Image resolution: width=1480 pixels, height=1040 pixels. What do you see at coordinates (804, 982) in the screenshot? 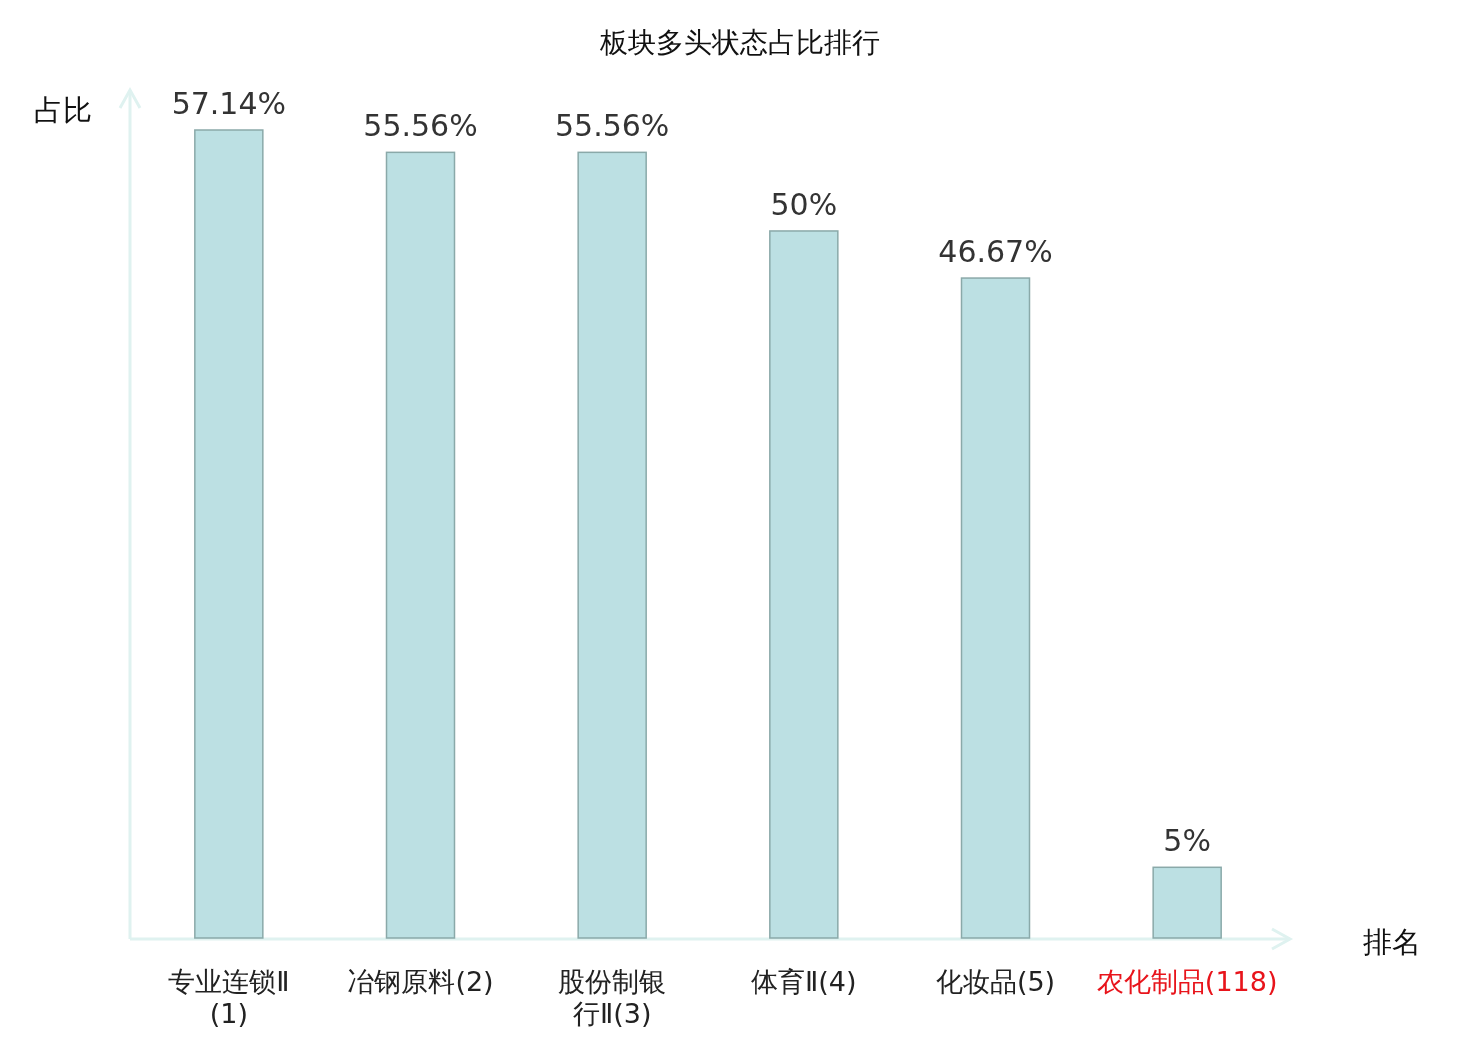
I see `x-tick-label: 体育Ⅱ(4)` at bounding box center [804, 982].